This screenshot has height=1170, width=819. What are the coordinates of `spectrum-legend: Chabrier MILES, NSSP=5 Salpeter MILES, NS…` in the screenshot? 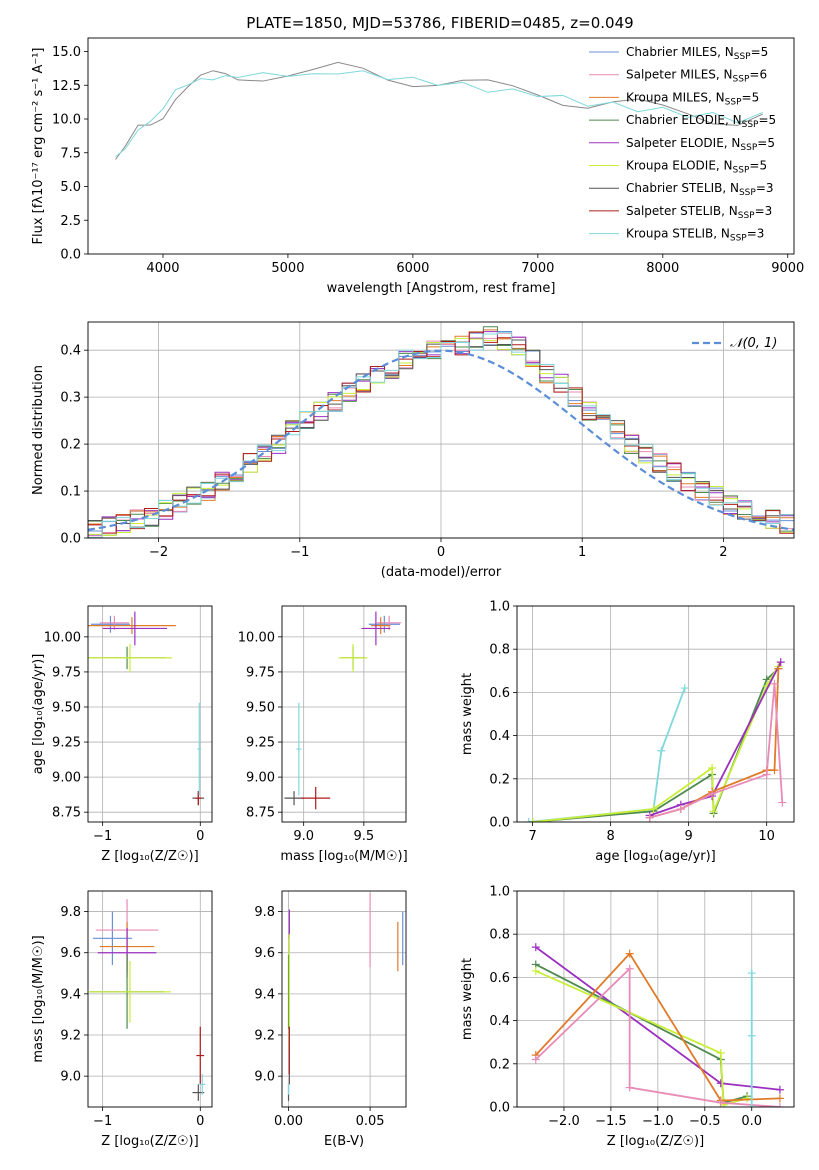 It's located at (682, 144).